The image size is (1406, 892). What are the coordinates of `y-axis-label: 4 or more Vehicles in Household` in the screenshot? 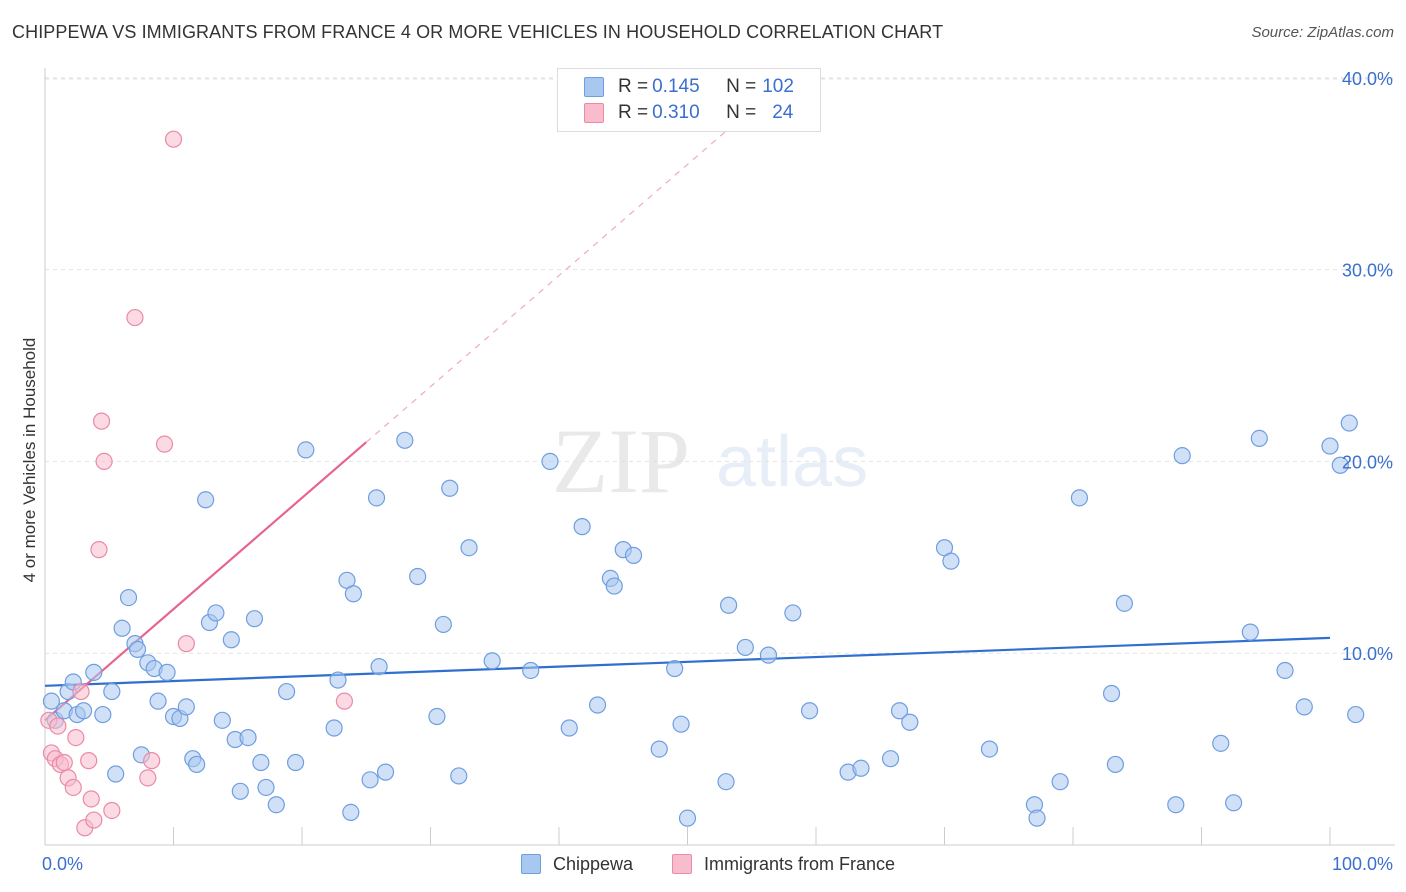 It's located at (29, 460).